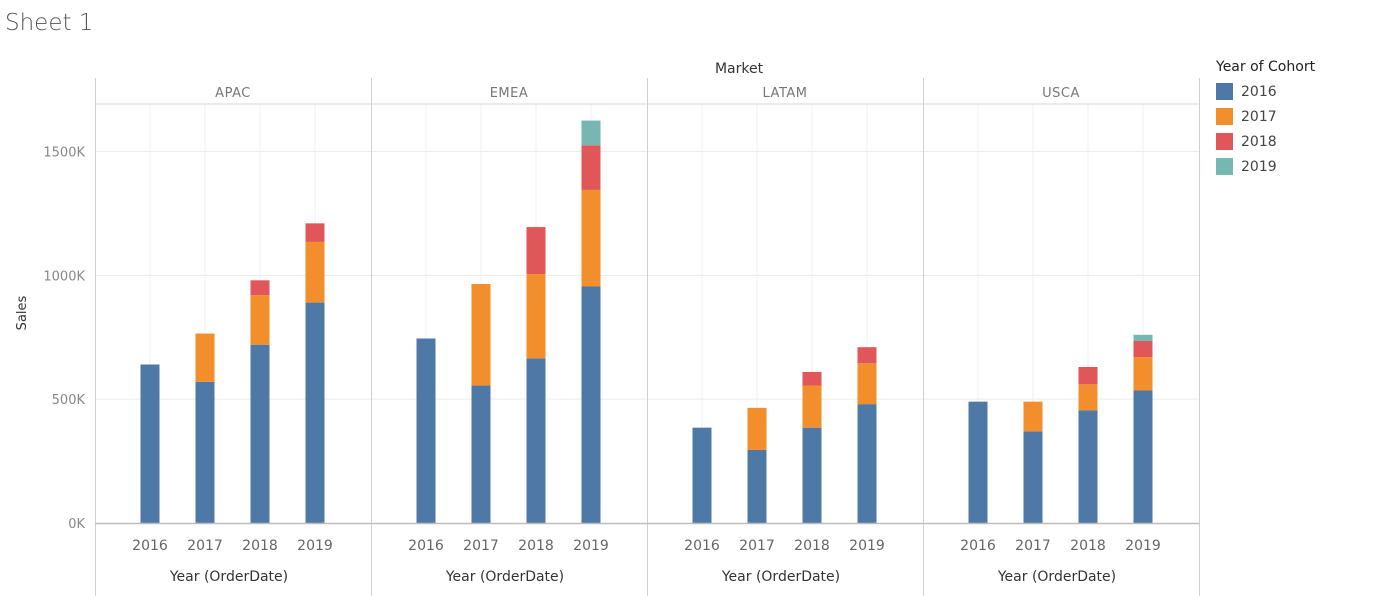  What do you see at coordinates (260, 288) in the screenshot?
I see `bar-apac-2018-cohort-2018` at bounding box center [260, 288].